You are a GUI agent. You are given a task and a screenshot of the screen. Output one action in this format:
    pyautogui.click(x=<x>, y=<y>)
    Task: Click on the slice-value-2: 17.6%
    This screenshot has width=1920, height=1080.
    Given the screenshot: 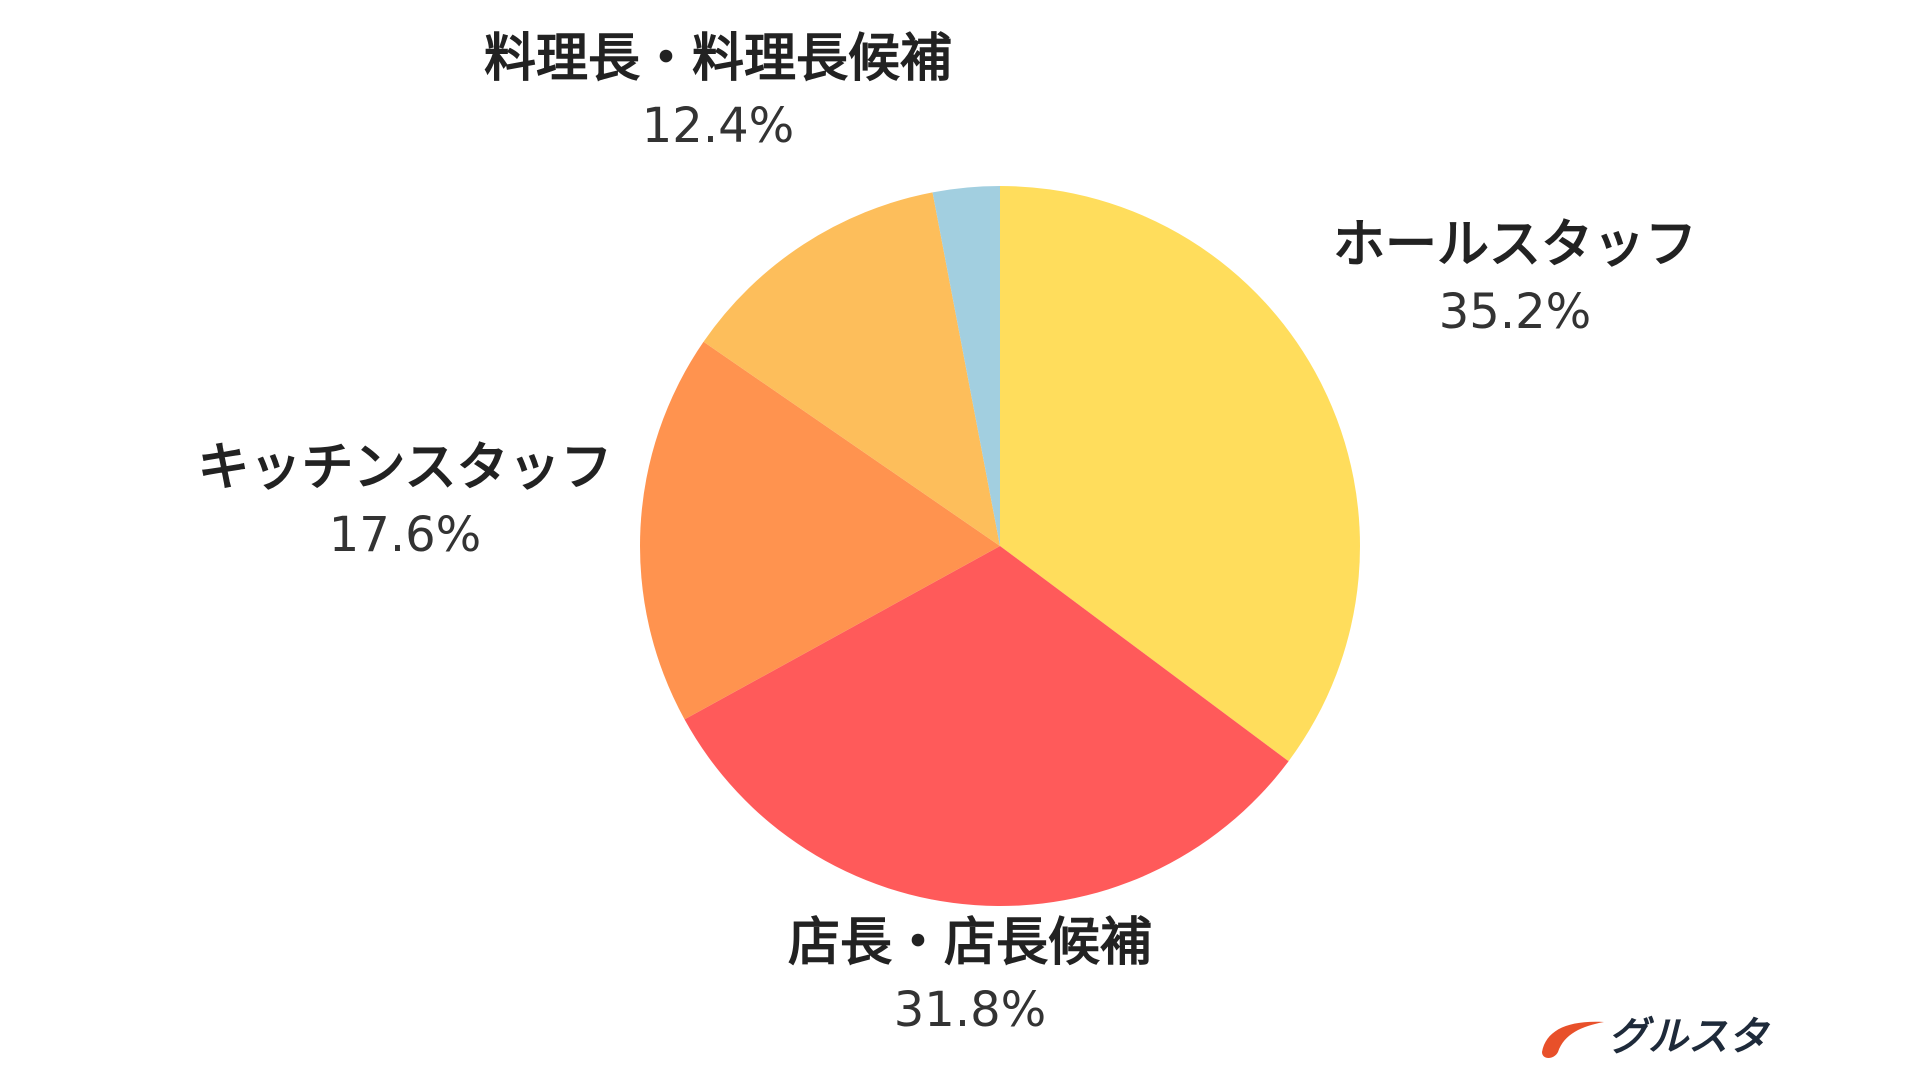 What is the action you would take?
    pyautogui.click(x=405, y=535)
    